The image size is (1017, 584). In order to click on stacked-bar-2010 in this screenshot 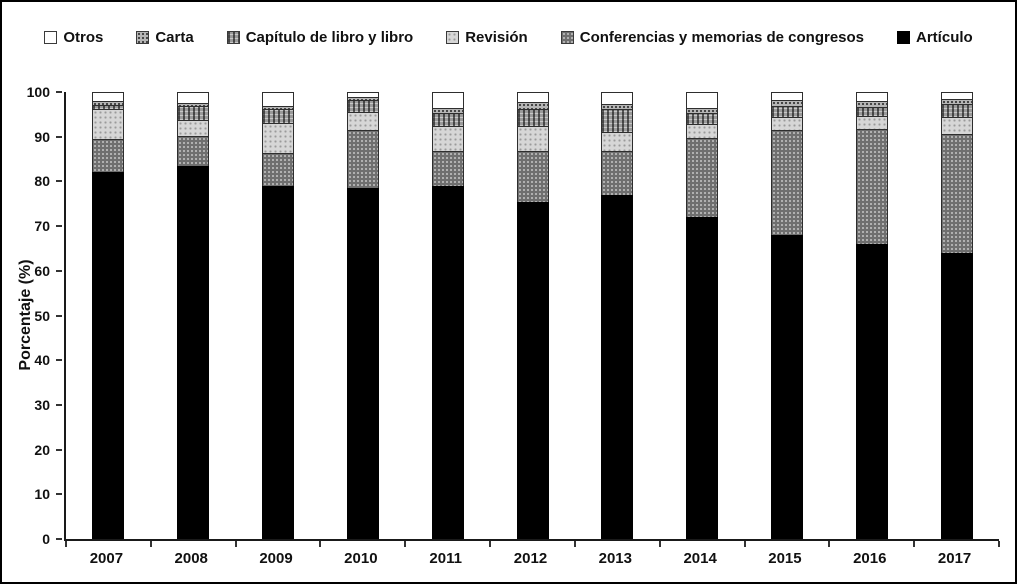, I will do `click(362, 315)`.